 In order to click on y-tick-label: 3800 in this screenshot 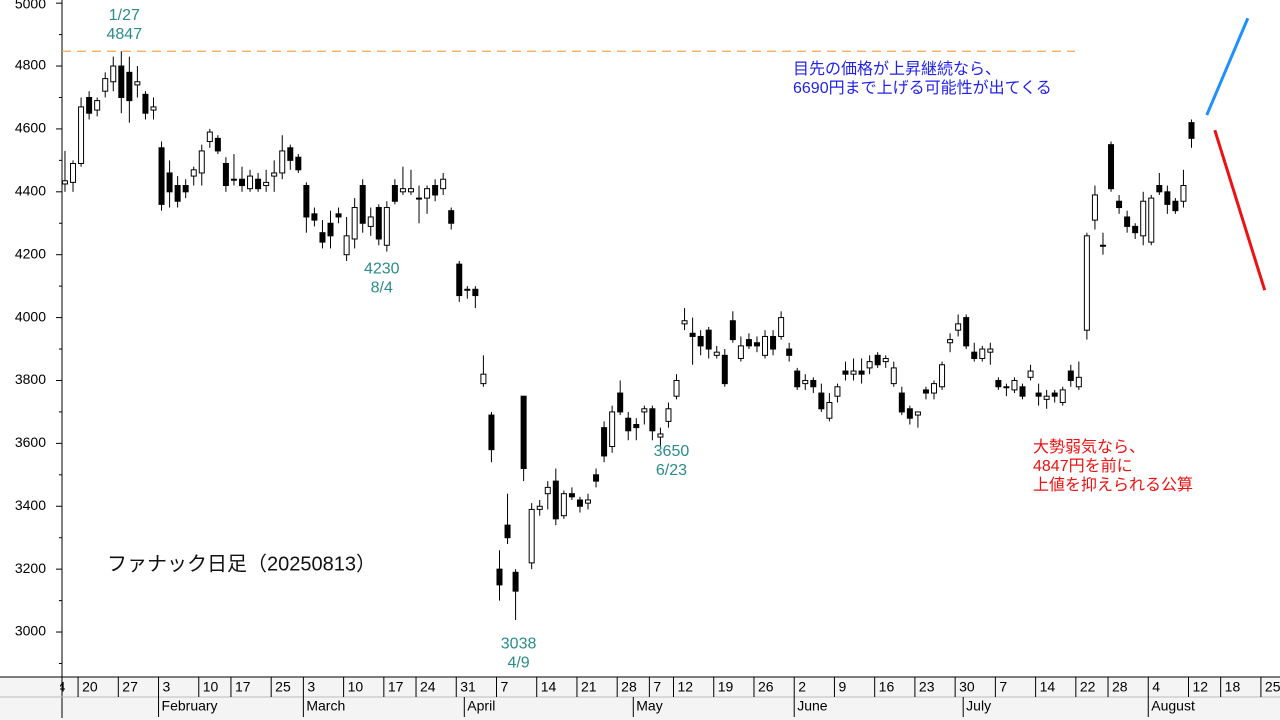, I will do `click(30, 379)`.